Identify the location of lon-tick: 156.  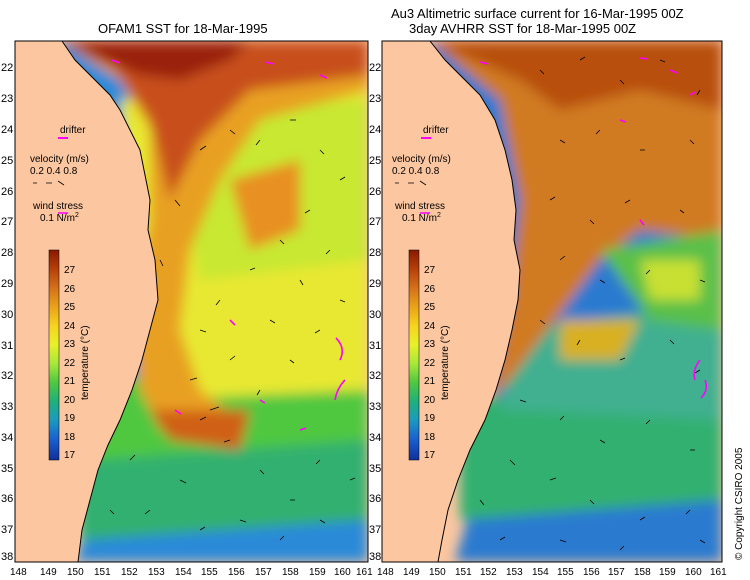
(236, 572).